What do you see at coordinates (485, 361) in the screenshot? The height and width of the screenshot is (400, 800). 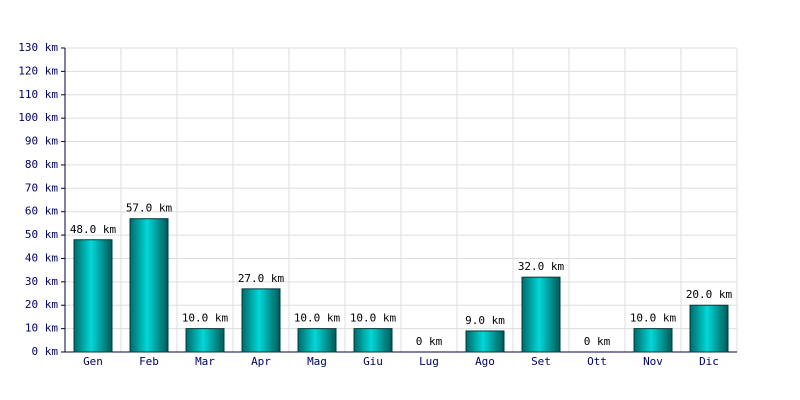 I see `x-tick-label: Ago` at bounding box center [485, 361].